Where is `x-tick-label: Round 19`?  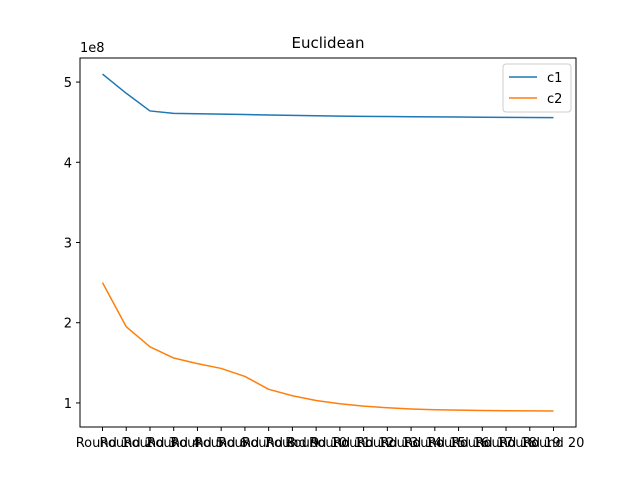
x-tick-label: Round 19 is located at coordinates (530, 443).